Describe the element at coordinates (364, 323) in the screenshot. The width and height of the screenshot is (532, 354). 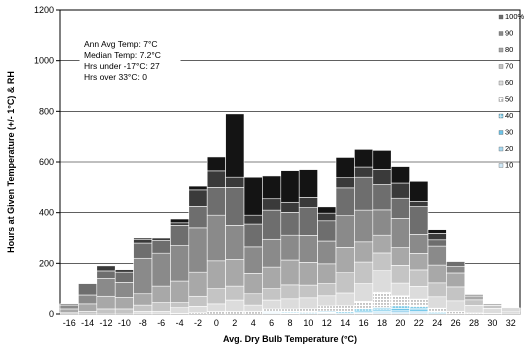
I see `x-tick-label: 16` at that location.